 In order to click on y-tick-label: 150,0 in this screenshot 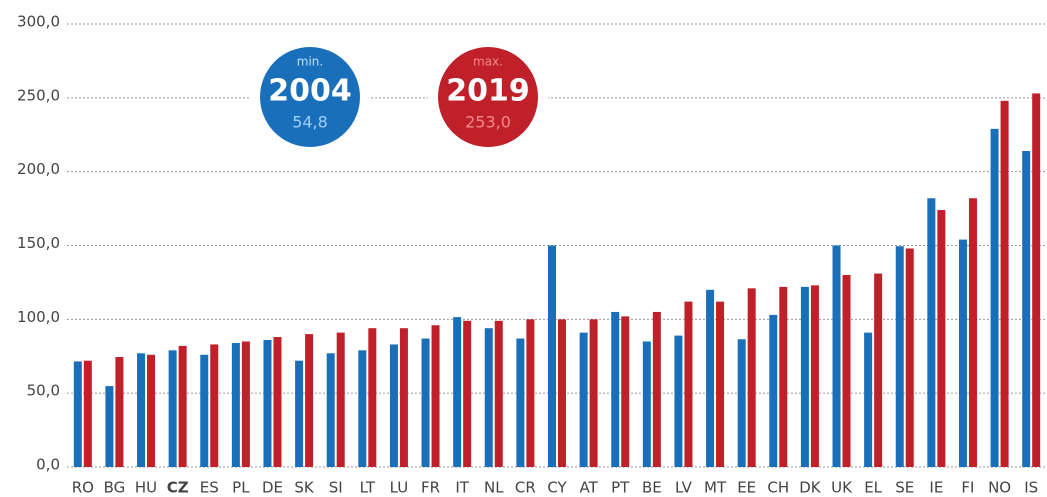, I will do `click(38, 243)`.